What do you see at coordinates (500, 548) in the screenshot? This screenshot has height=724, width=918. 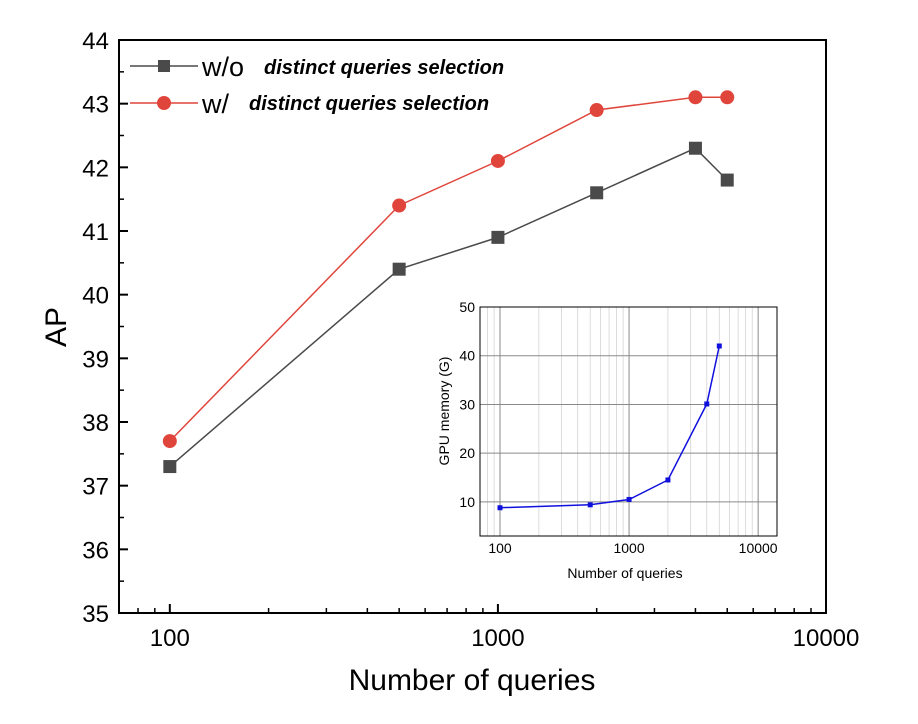 I see `inset-x-tick-label: 100` at bounding box center [500, 548].